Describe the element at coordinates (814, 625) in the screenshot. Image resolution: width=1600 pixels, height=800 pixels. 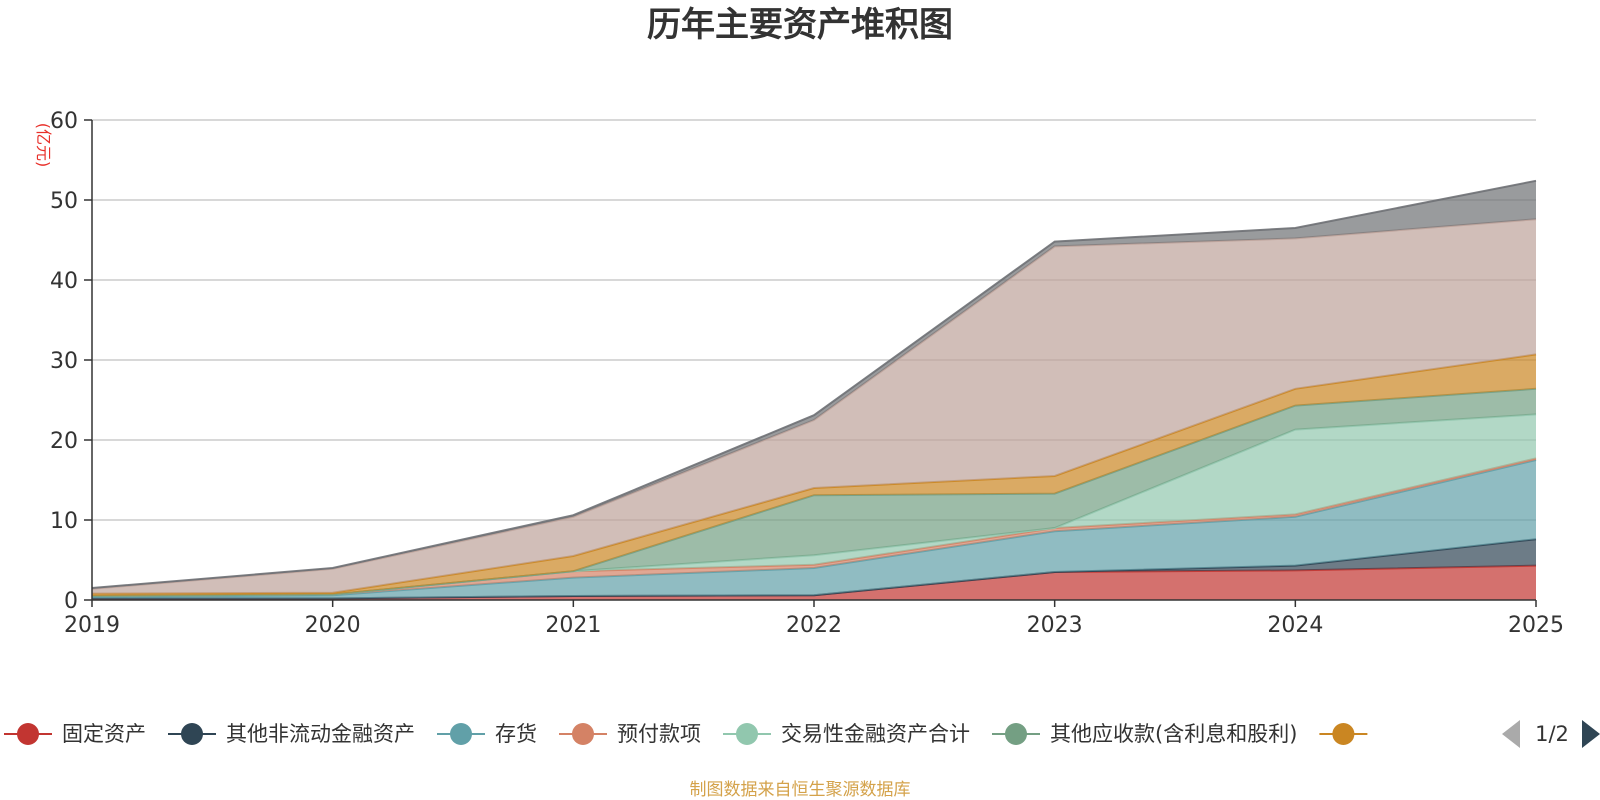
I see `x-tick-label: 2022` at that location.